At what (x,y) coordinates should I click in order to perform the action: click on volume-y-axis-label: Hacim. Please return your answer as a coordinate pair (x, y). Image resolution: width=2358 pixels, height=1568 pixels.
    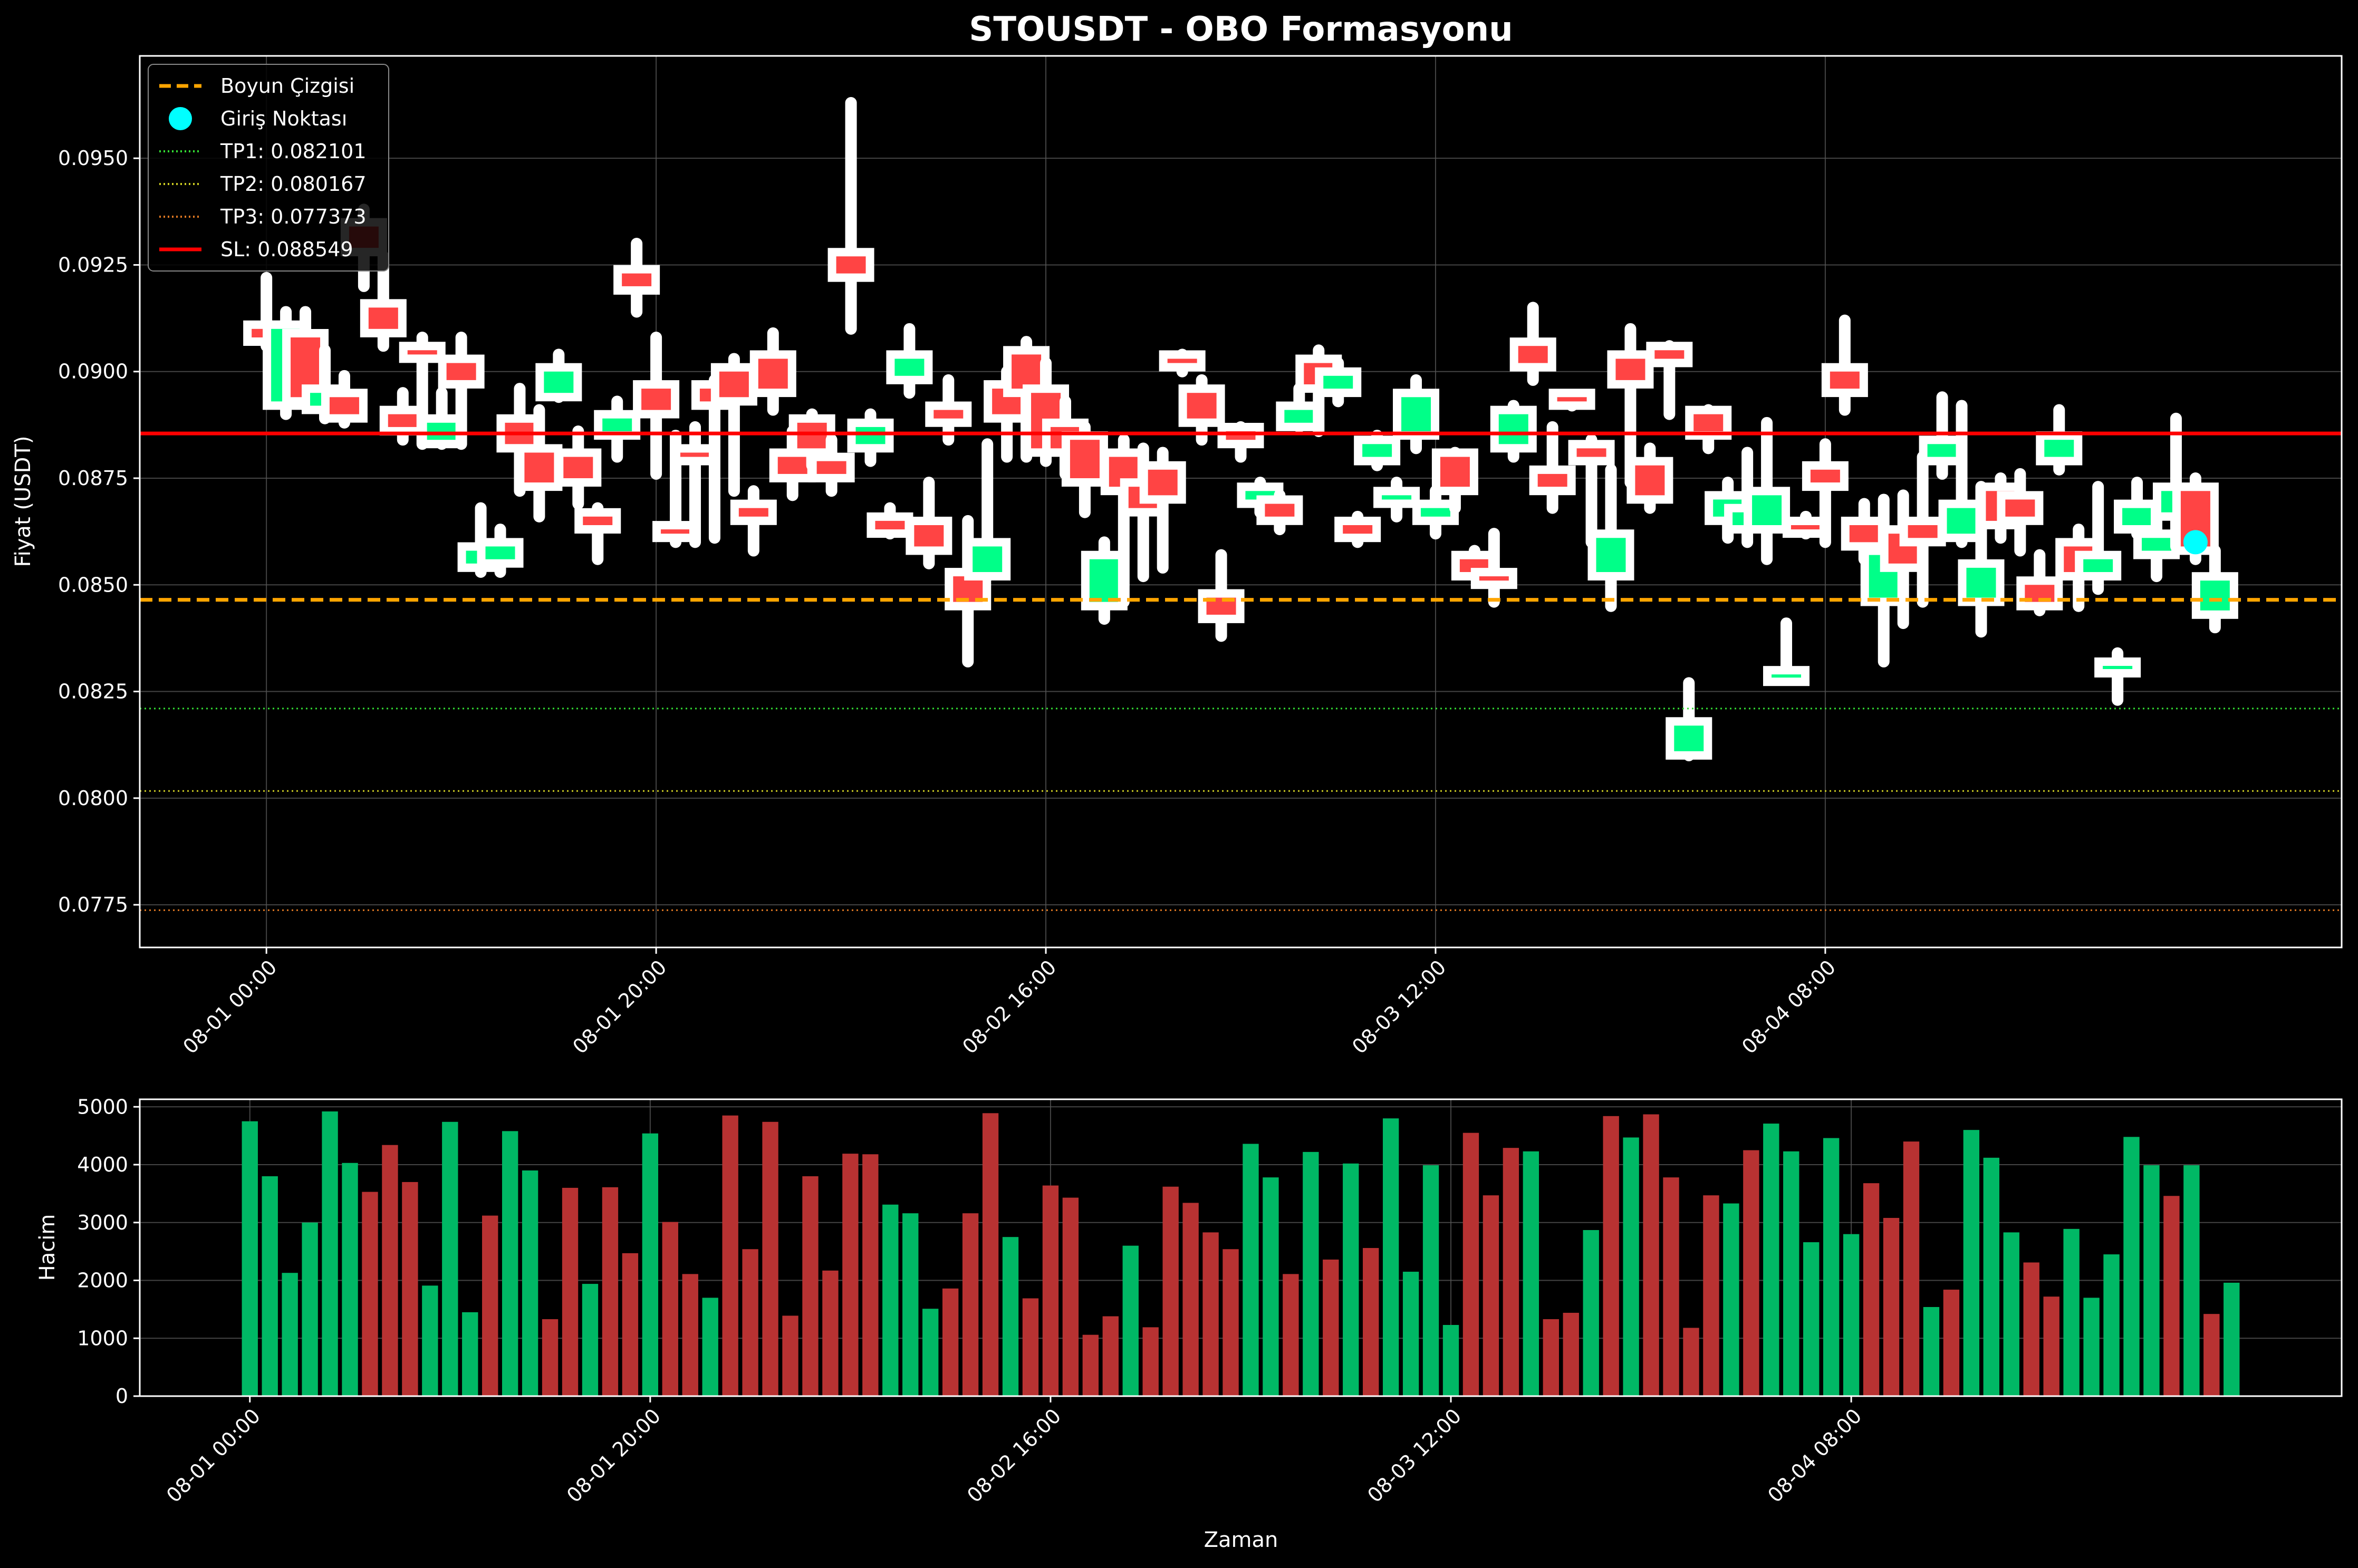
    Looking at the image, I should click on (47, 1247).